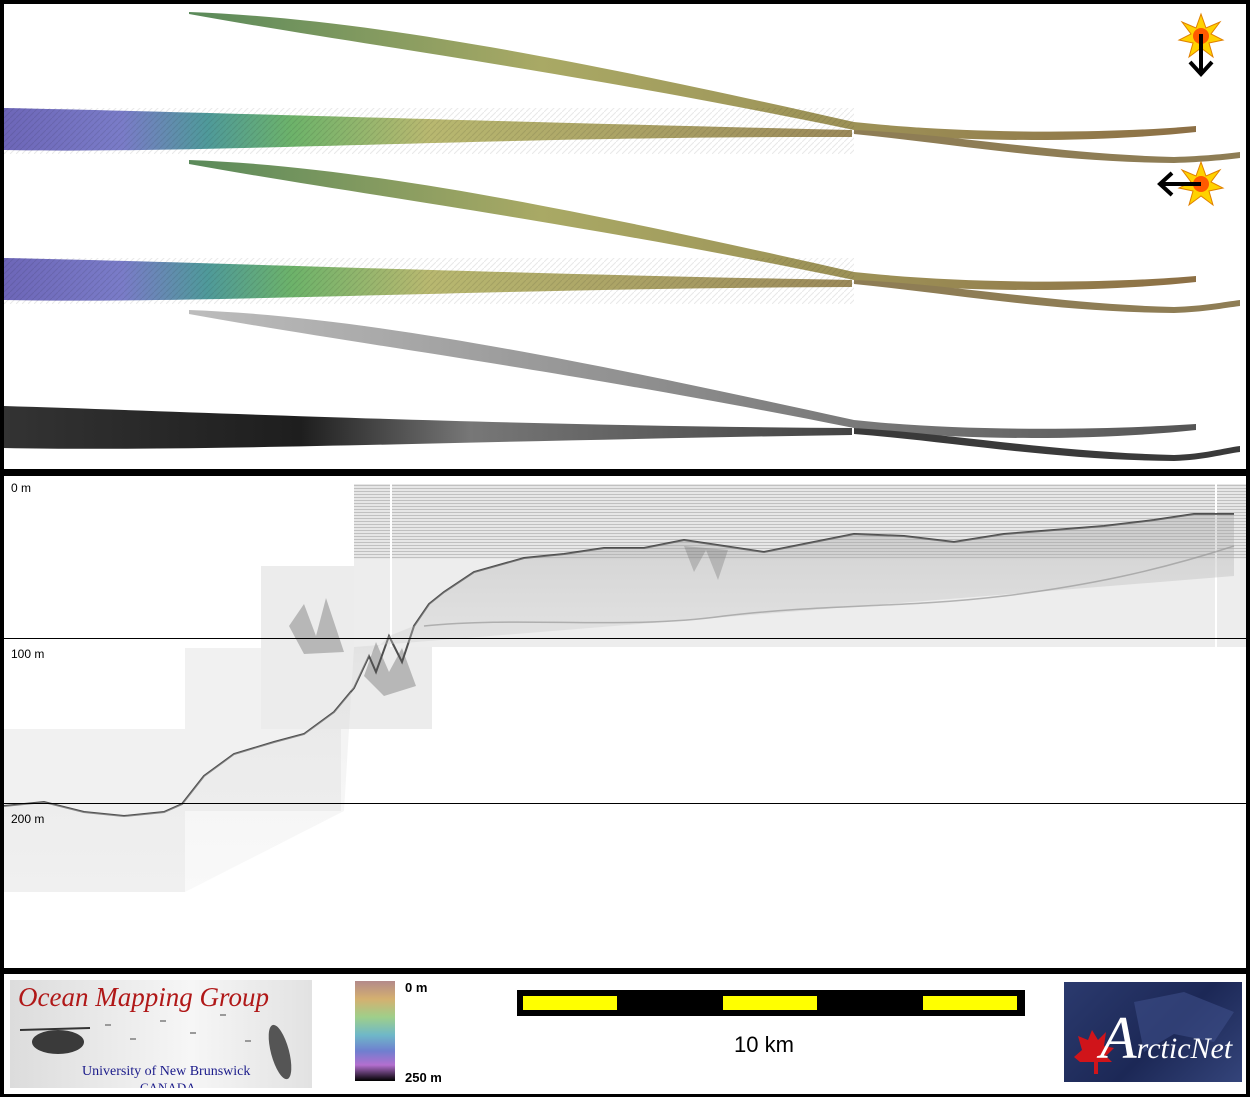 Image resolution: width=1250 pixels, height=1097 pixels. I want to click on omg-logo-artwork, so click(155, 1047).